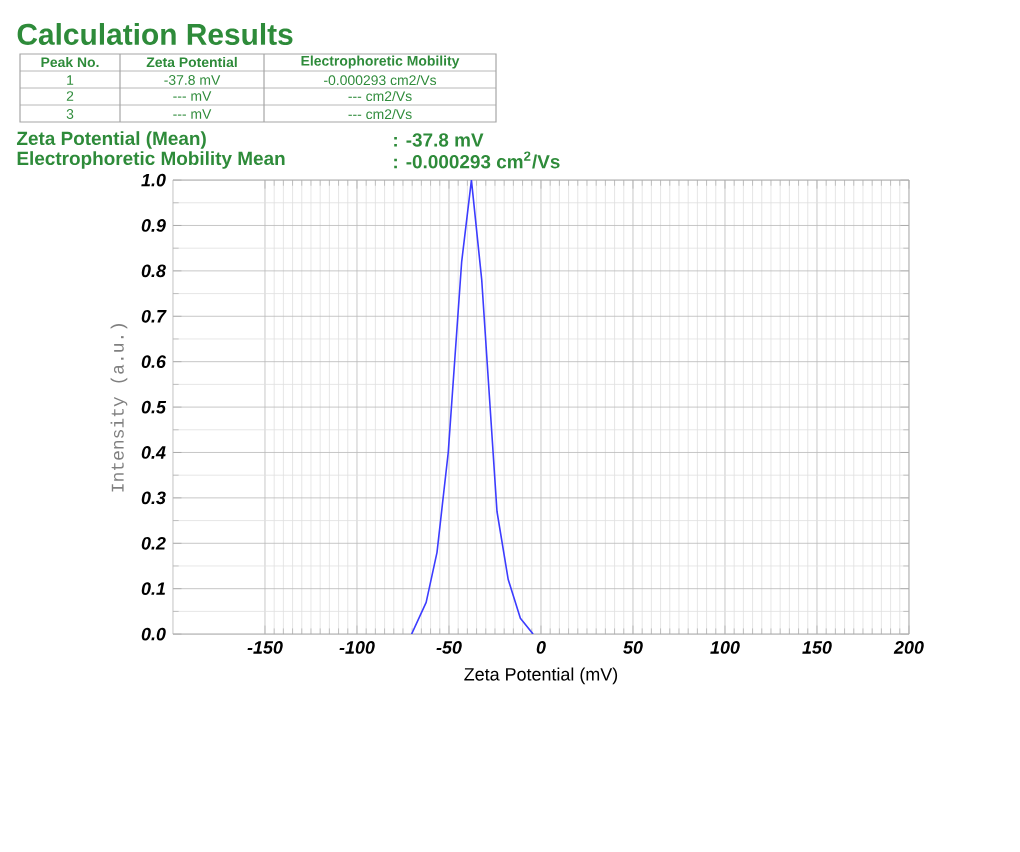 This screenshot has height=852, width=1020. What do you see at coordinates (265, 647) in the screenshot?
I see `x-tick-label: -150` at bounding box center [265, 647].